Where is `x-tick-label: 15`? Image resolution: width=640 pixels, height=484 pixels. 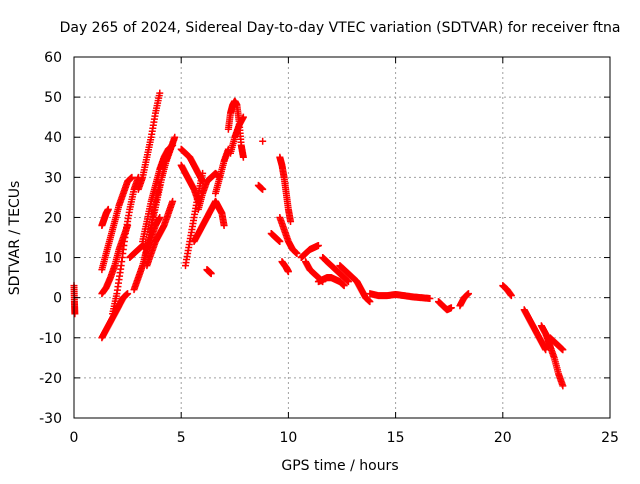 x-tick-label: 15 is located at coordinates (396, 438).